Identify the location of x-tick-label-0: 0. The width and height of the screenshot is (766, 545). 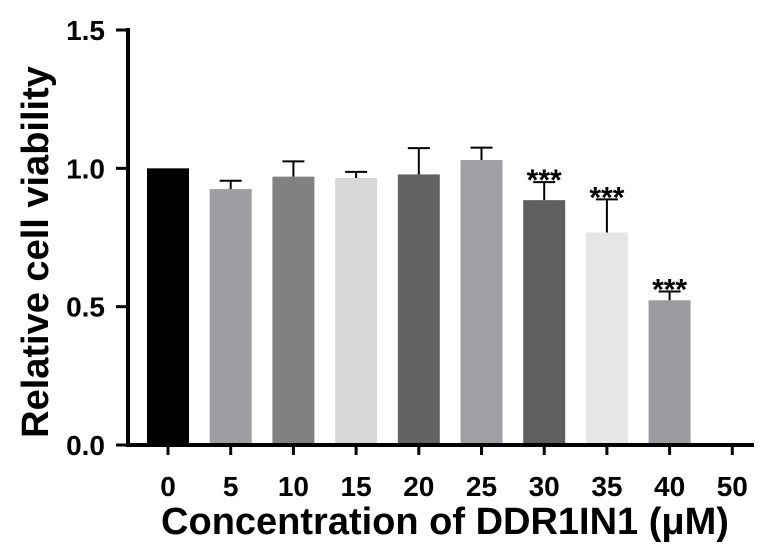
(168, 486).